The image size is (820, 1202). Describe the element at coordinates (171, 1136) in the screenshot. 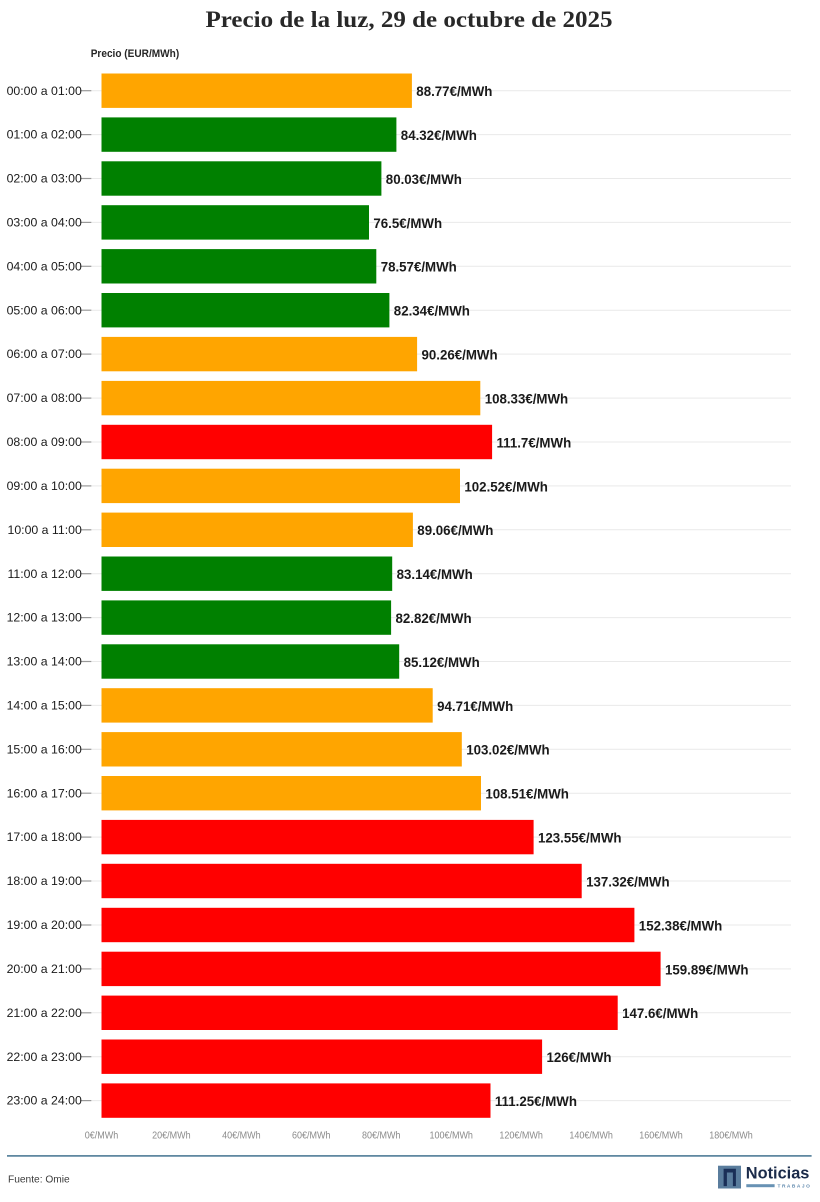

I see `svg-text: 20€/MWh` at that location.